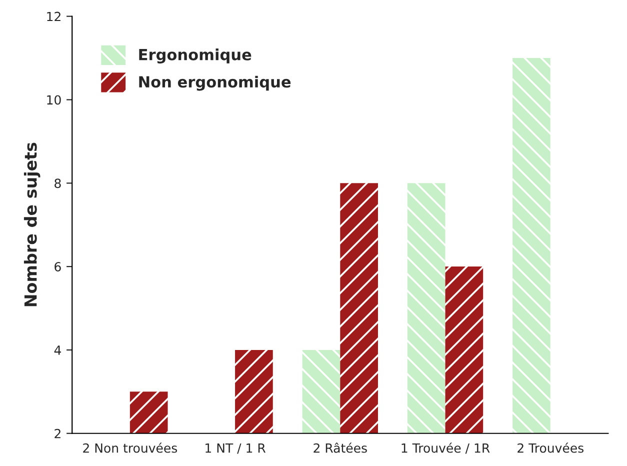 Image resolution: width=627 pixels, height=466 pixels. I want to click on y-tick-label: 2, so click(57, 433).